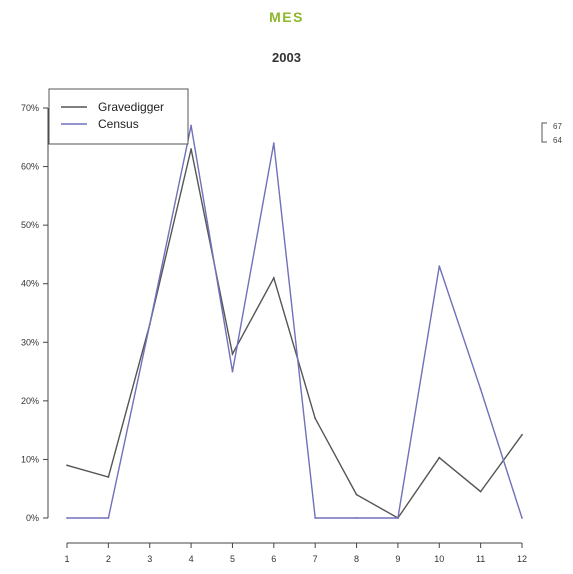 This screenshot has height=574, width=573. Describe the element at coordinates (557, 140) in the screenshot. I see `side-annotation-value: 64` at that location.